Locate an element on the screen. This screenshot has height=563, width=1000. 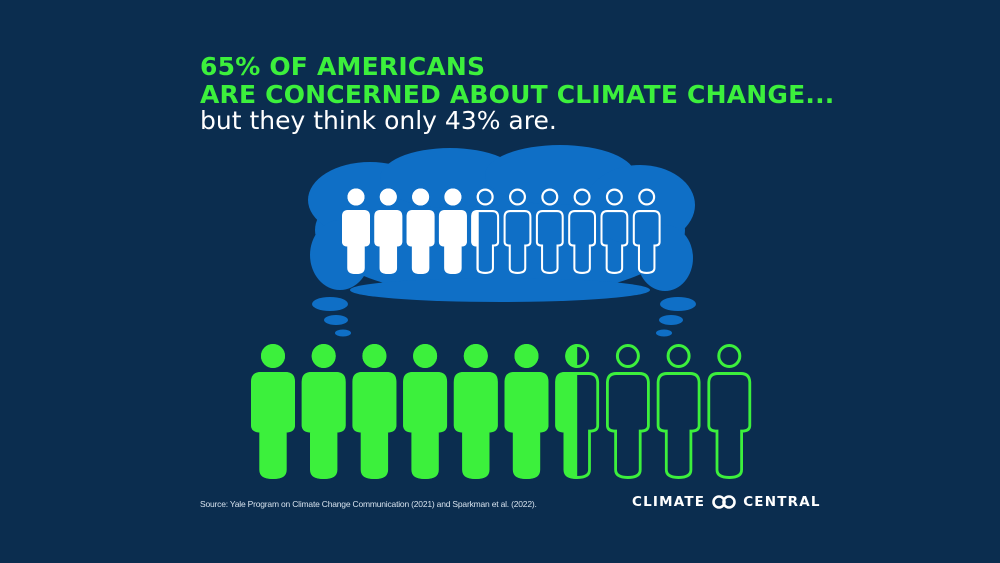
headline-line-3: but they think only 43% are. is located at coordinates (378, 120).